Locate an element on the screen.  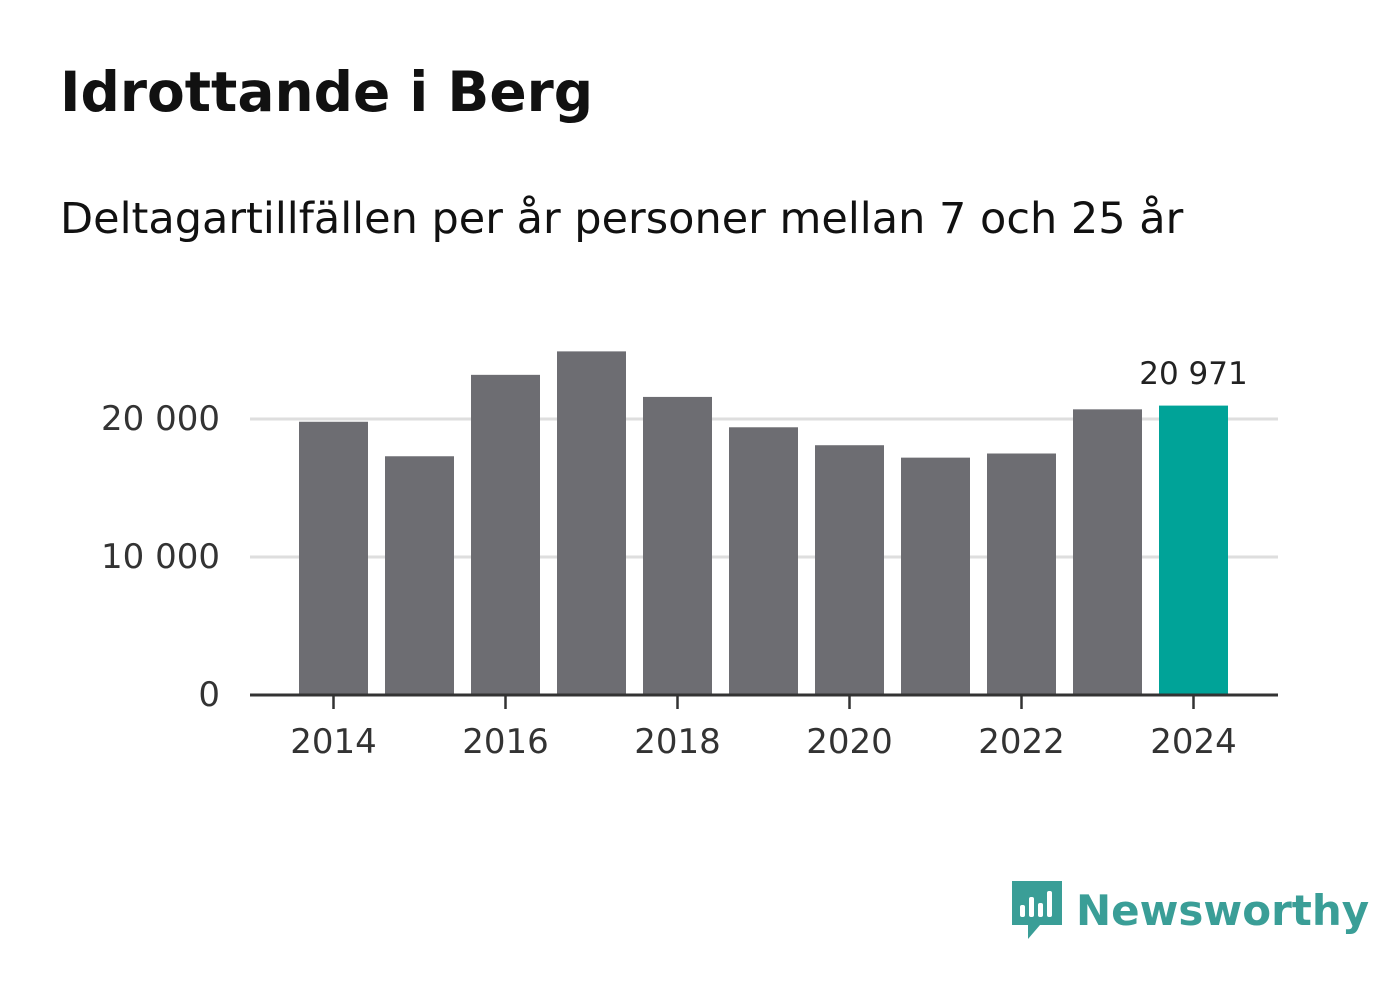
brand-logo: Newsworthy is located at coordinates (1189, 910).